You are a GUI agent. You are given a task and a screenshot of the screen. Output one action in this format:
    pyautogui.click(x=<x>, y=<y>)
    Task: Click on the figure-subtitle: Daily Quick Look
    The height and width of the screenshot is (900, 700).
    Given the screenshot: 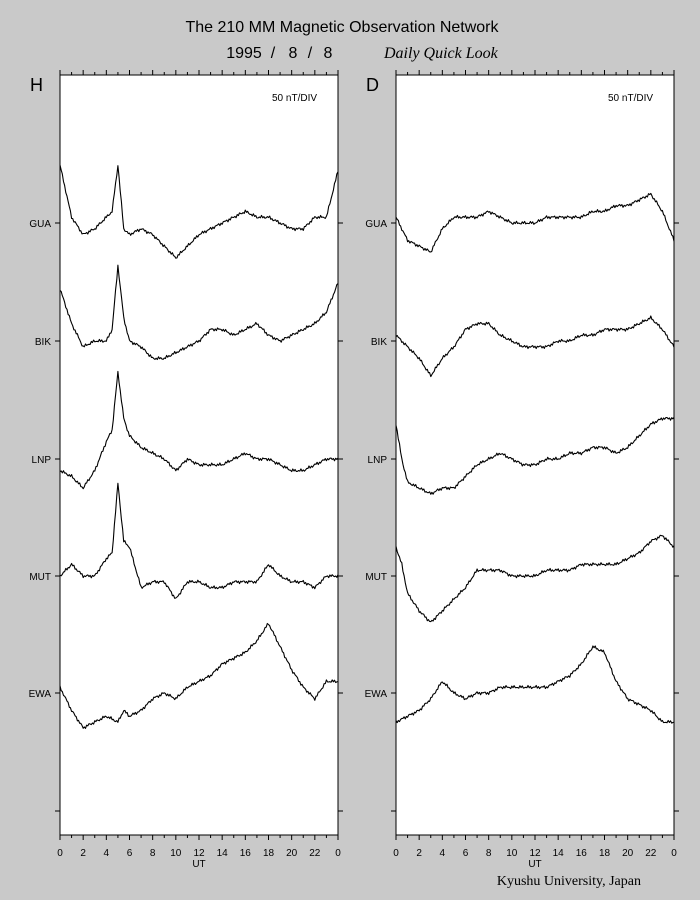 What is the action you would take?
    pyautogui.click(x=441, y=53)
    